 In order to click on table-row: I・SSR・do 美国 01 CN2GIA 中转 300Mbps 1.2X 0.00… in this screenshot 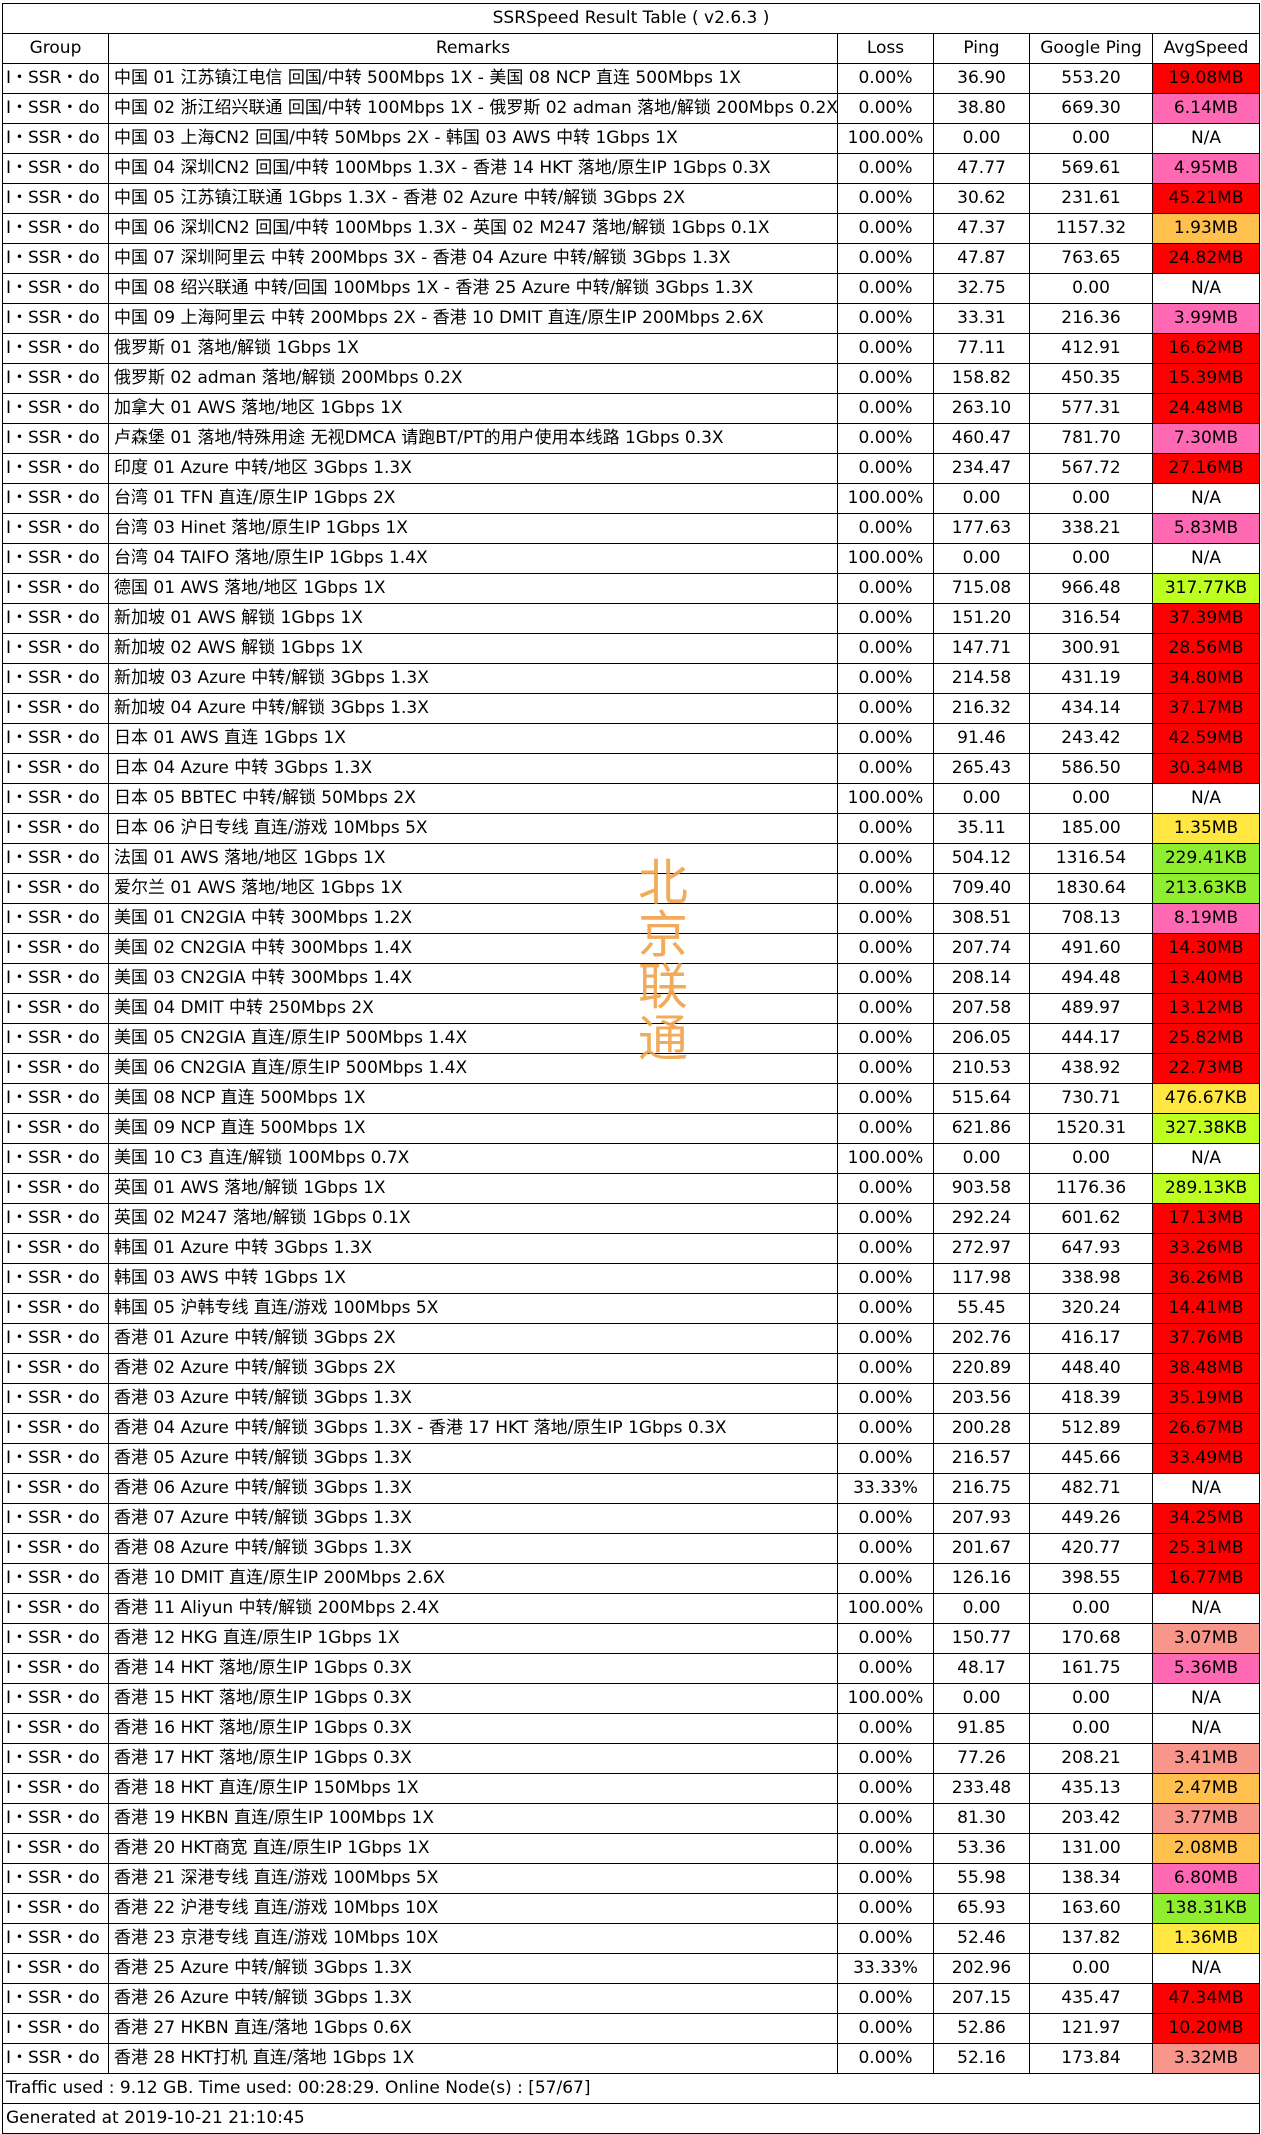, I will do `click(631, 918)`.